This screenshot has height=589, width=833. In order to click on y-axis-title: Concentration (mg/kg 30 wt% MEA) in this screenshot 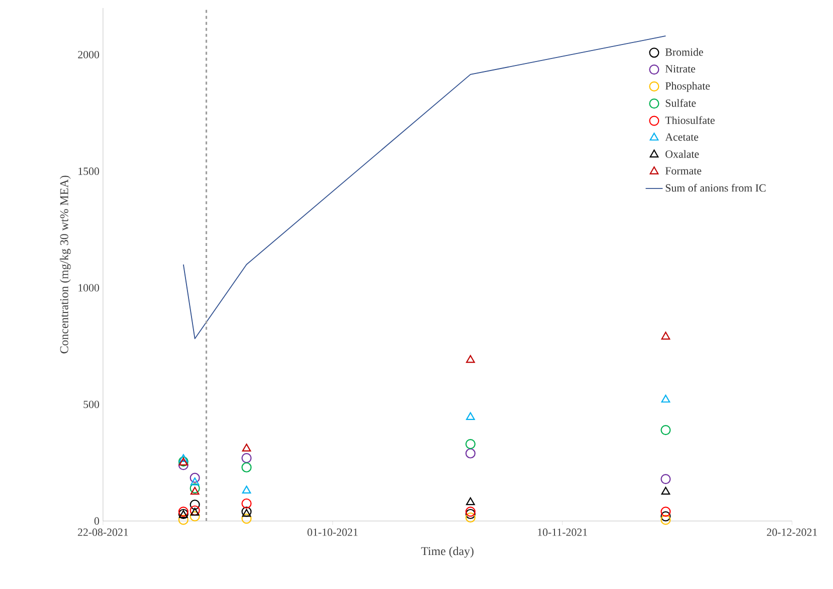, I will do `click(65, 265)`.